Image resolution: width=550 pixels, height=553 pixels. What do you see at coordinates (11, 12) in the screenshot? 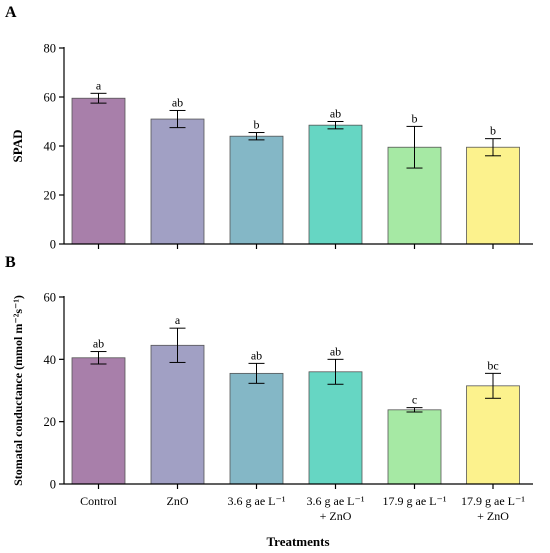
I see `panel-label: A` at bounding box center [11, 12].